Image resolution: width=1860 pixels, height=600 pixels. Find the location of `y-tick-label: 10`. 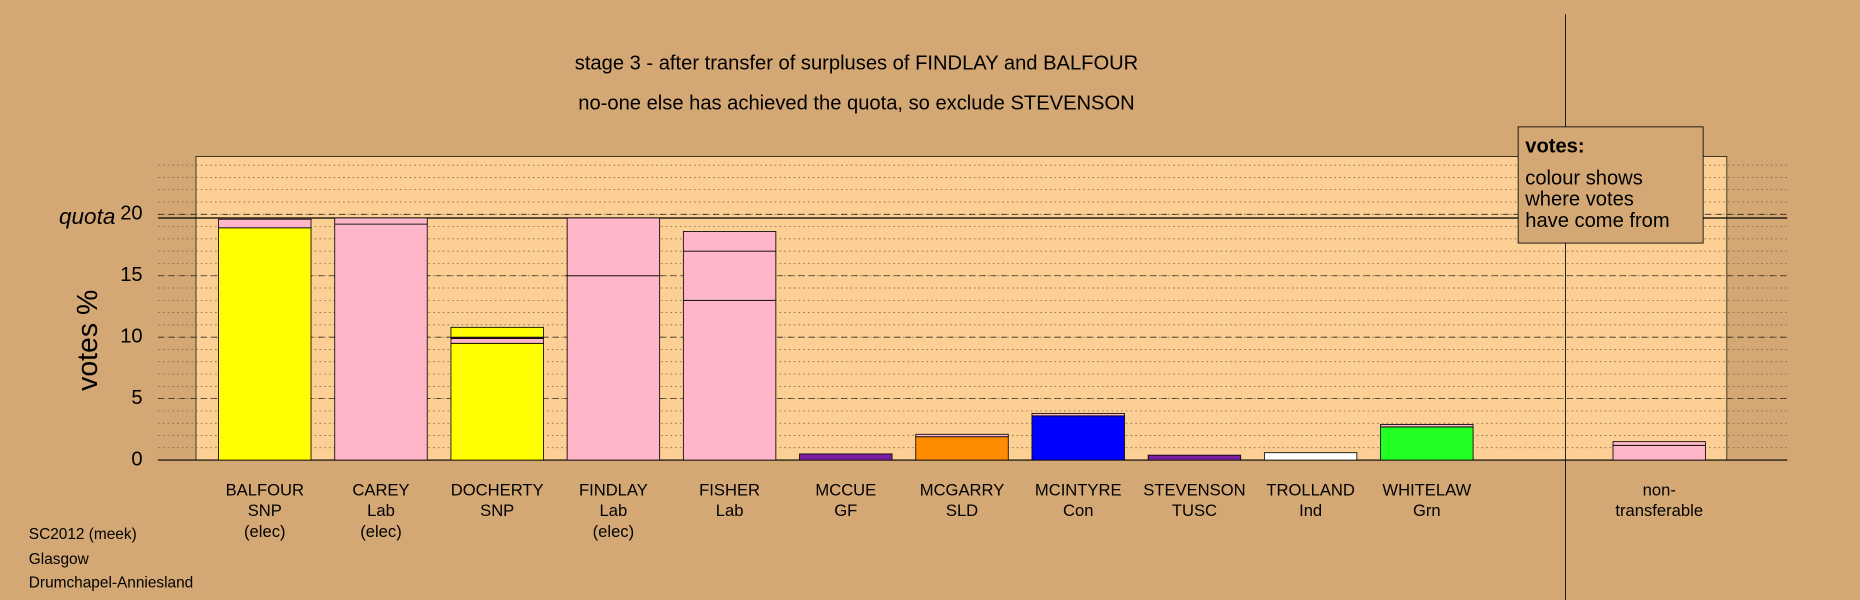

y-tick-label: 10 is located at coordinates (131, 337).